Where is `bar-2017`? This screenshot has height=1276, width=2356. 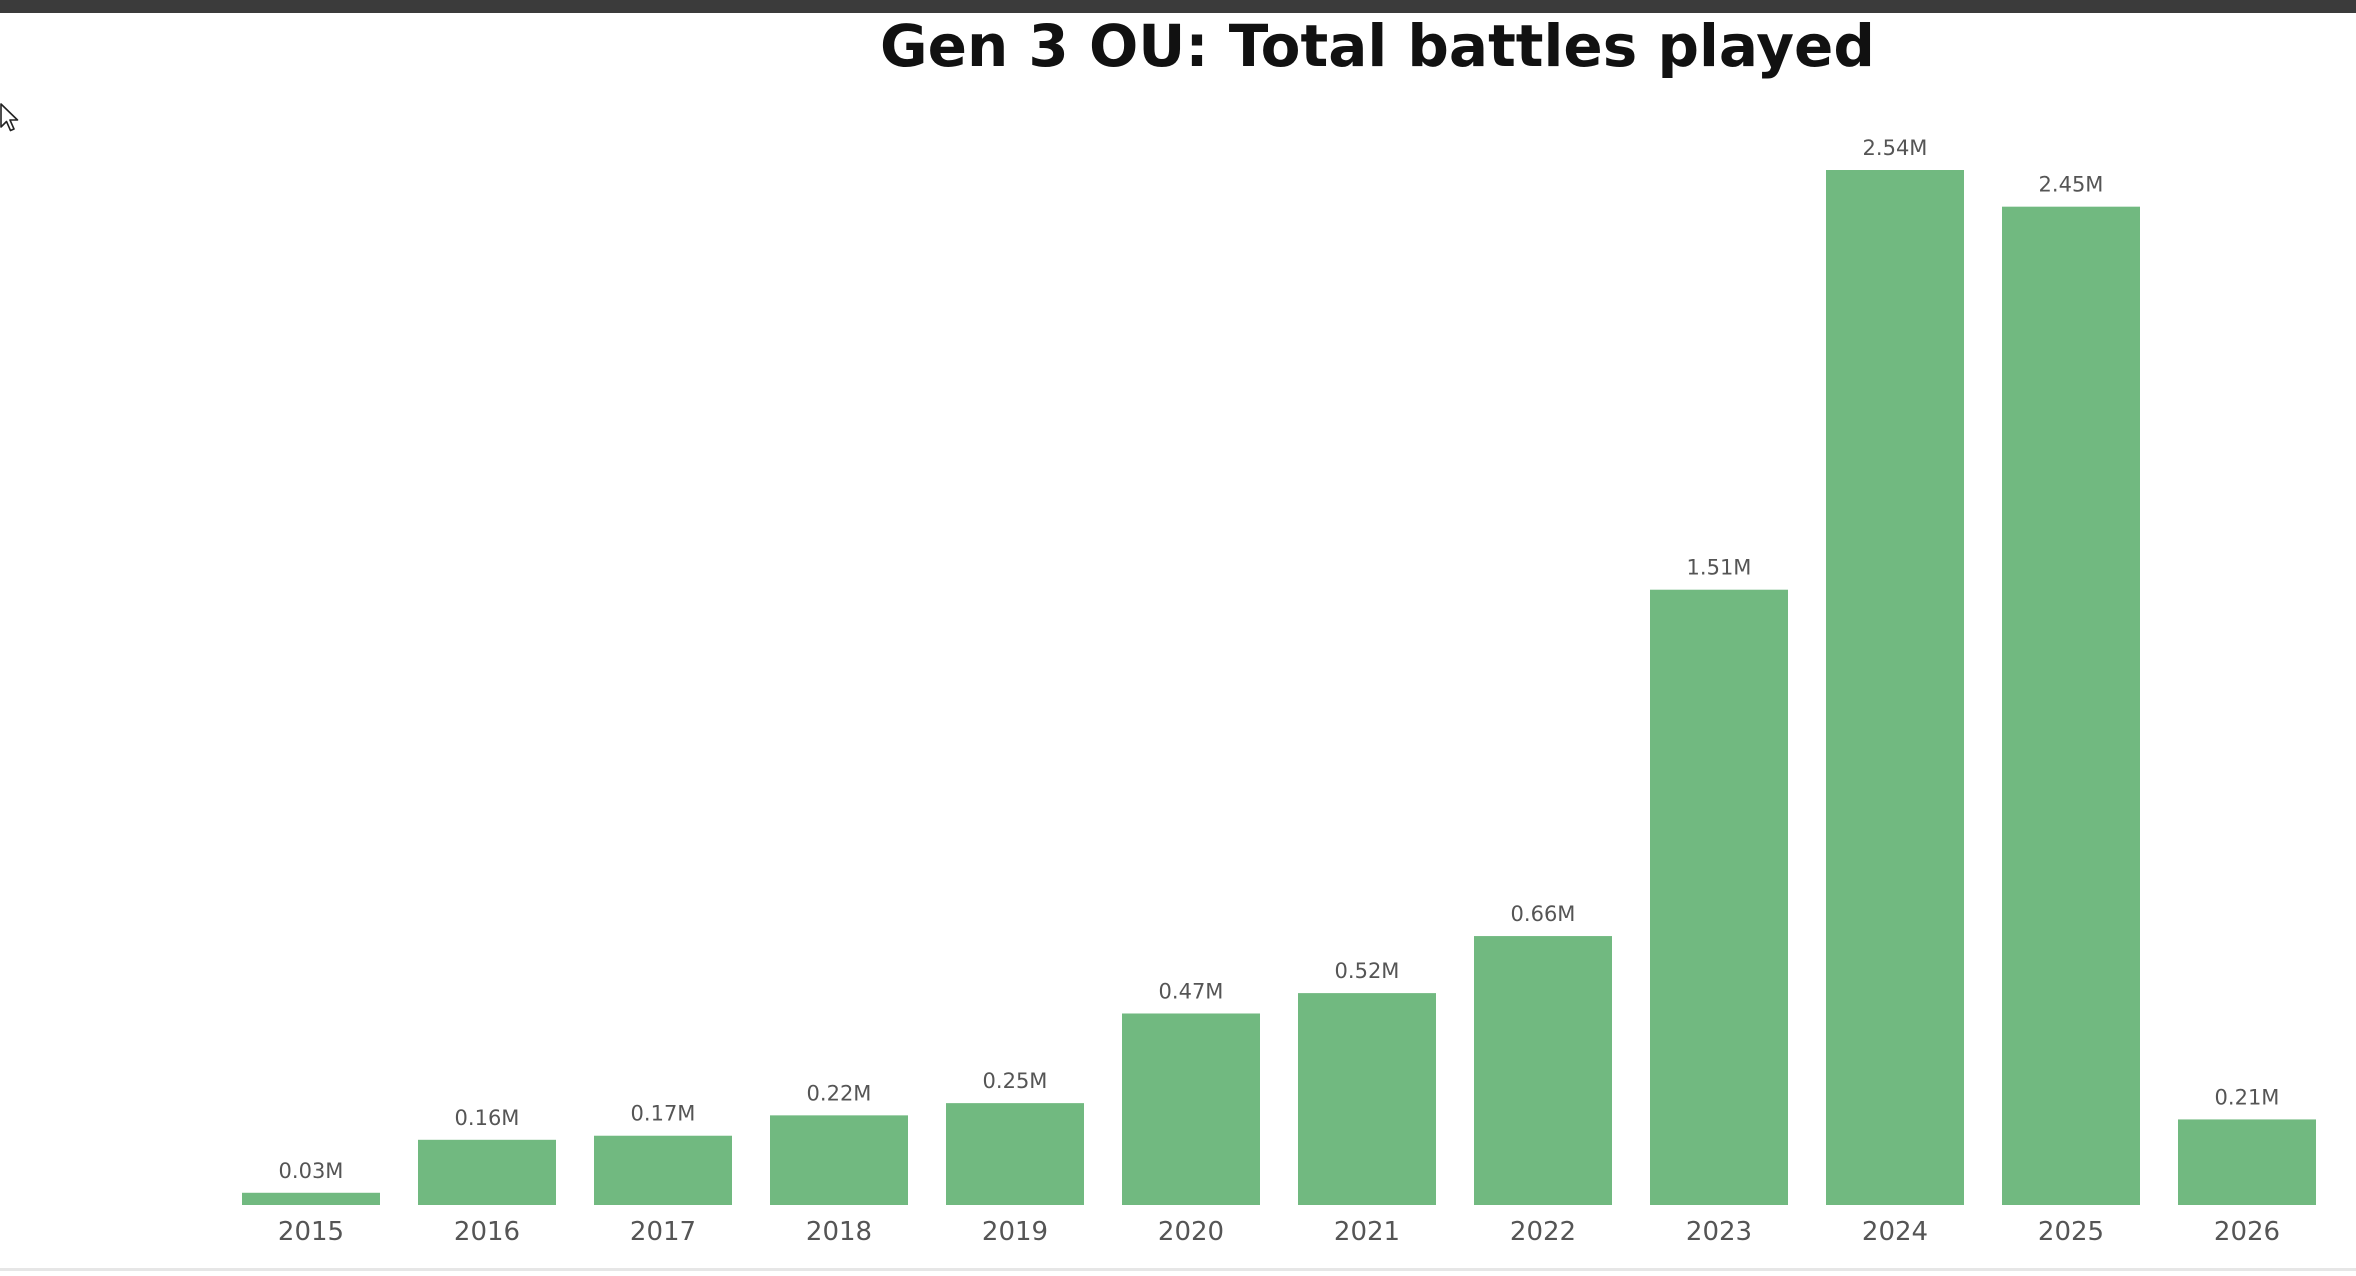
bar-2017 is located at coordinates (663, 1170).